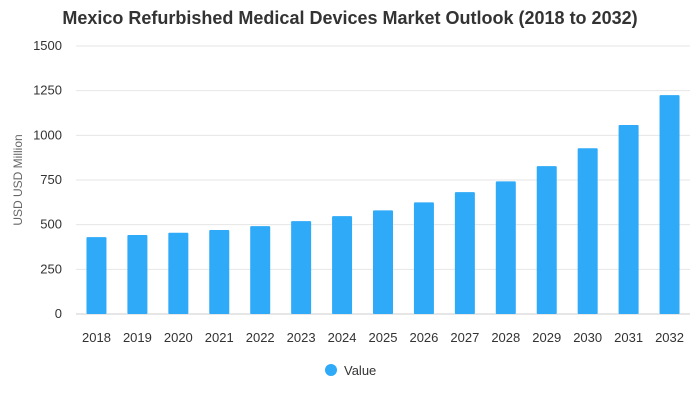  I want to click on legend-label-value: Value, so click(360, 370).